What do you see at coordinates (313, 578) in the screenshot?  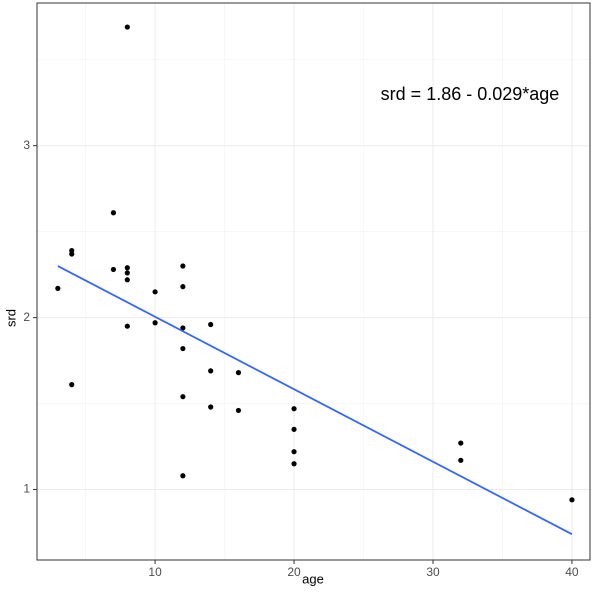 I see `x-axis-title: age` at bounding box center [313, 578].